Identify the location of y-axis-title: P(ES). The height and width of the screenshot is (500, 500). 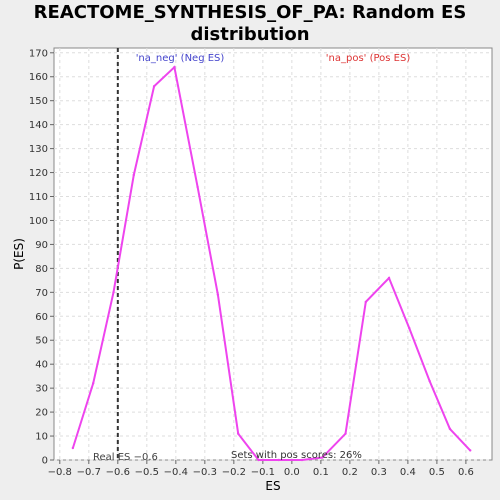
(19, 254).